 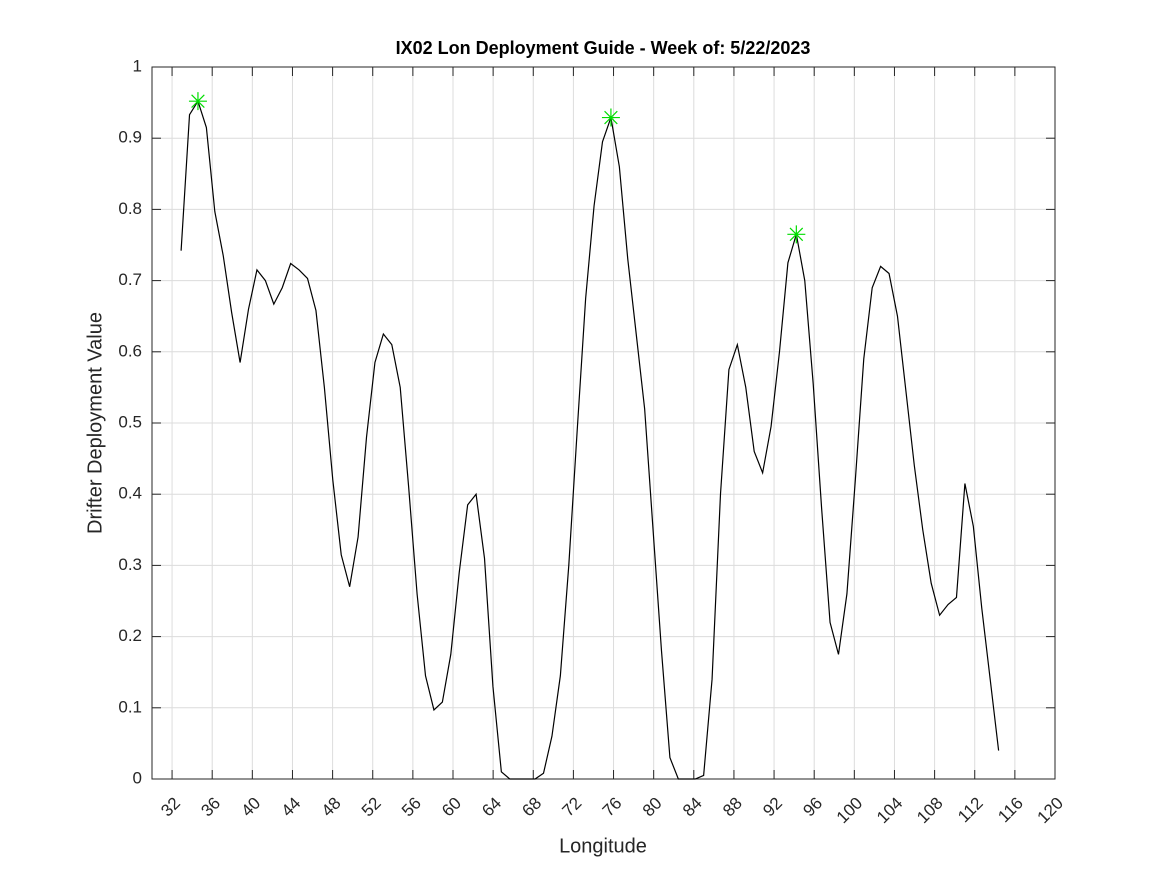 What do you see at coordinates (130, 350) in the screenshot?
I see `y-tick-label: 0.6` at bounding box center [130, 350].